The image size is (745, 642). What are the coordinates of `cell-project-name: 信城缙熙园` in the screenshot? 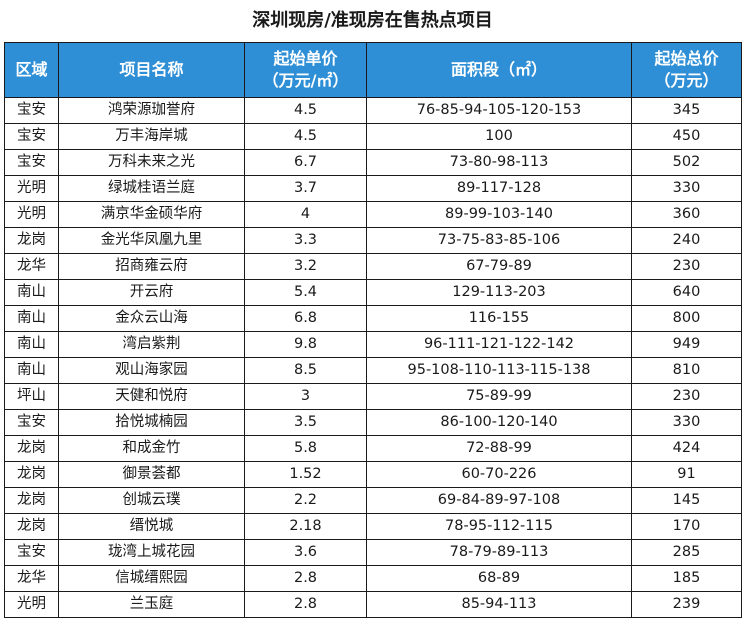 It's located at (151, 578).